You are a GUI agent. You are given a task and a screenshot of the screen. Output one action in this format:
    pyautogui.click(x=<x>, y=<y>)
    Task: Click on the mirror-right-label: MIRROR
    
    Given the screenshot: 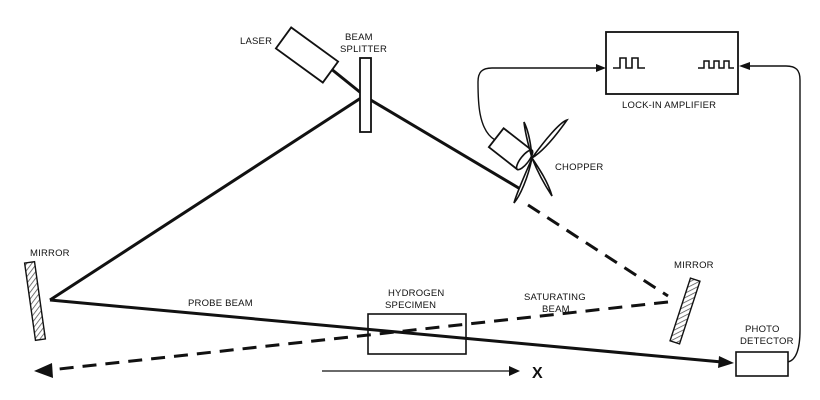 What is the action you would take?
    pyautogui.click(x=694, y=265)
    